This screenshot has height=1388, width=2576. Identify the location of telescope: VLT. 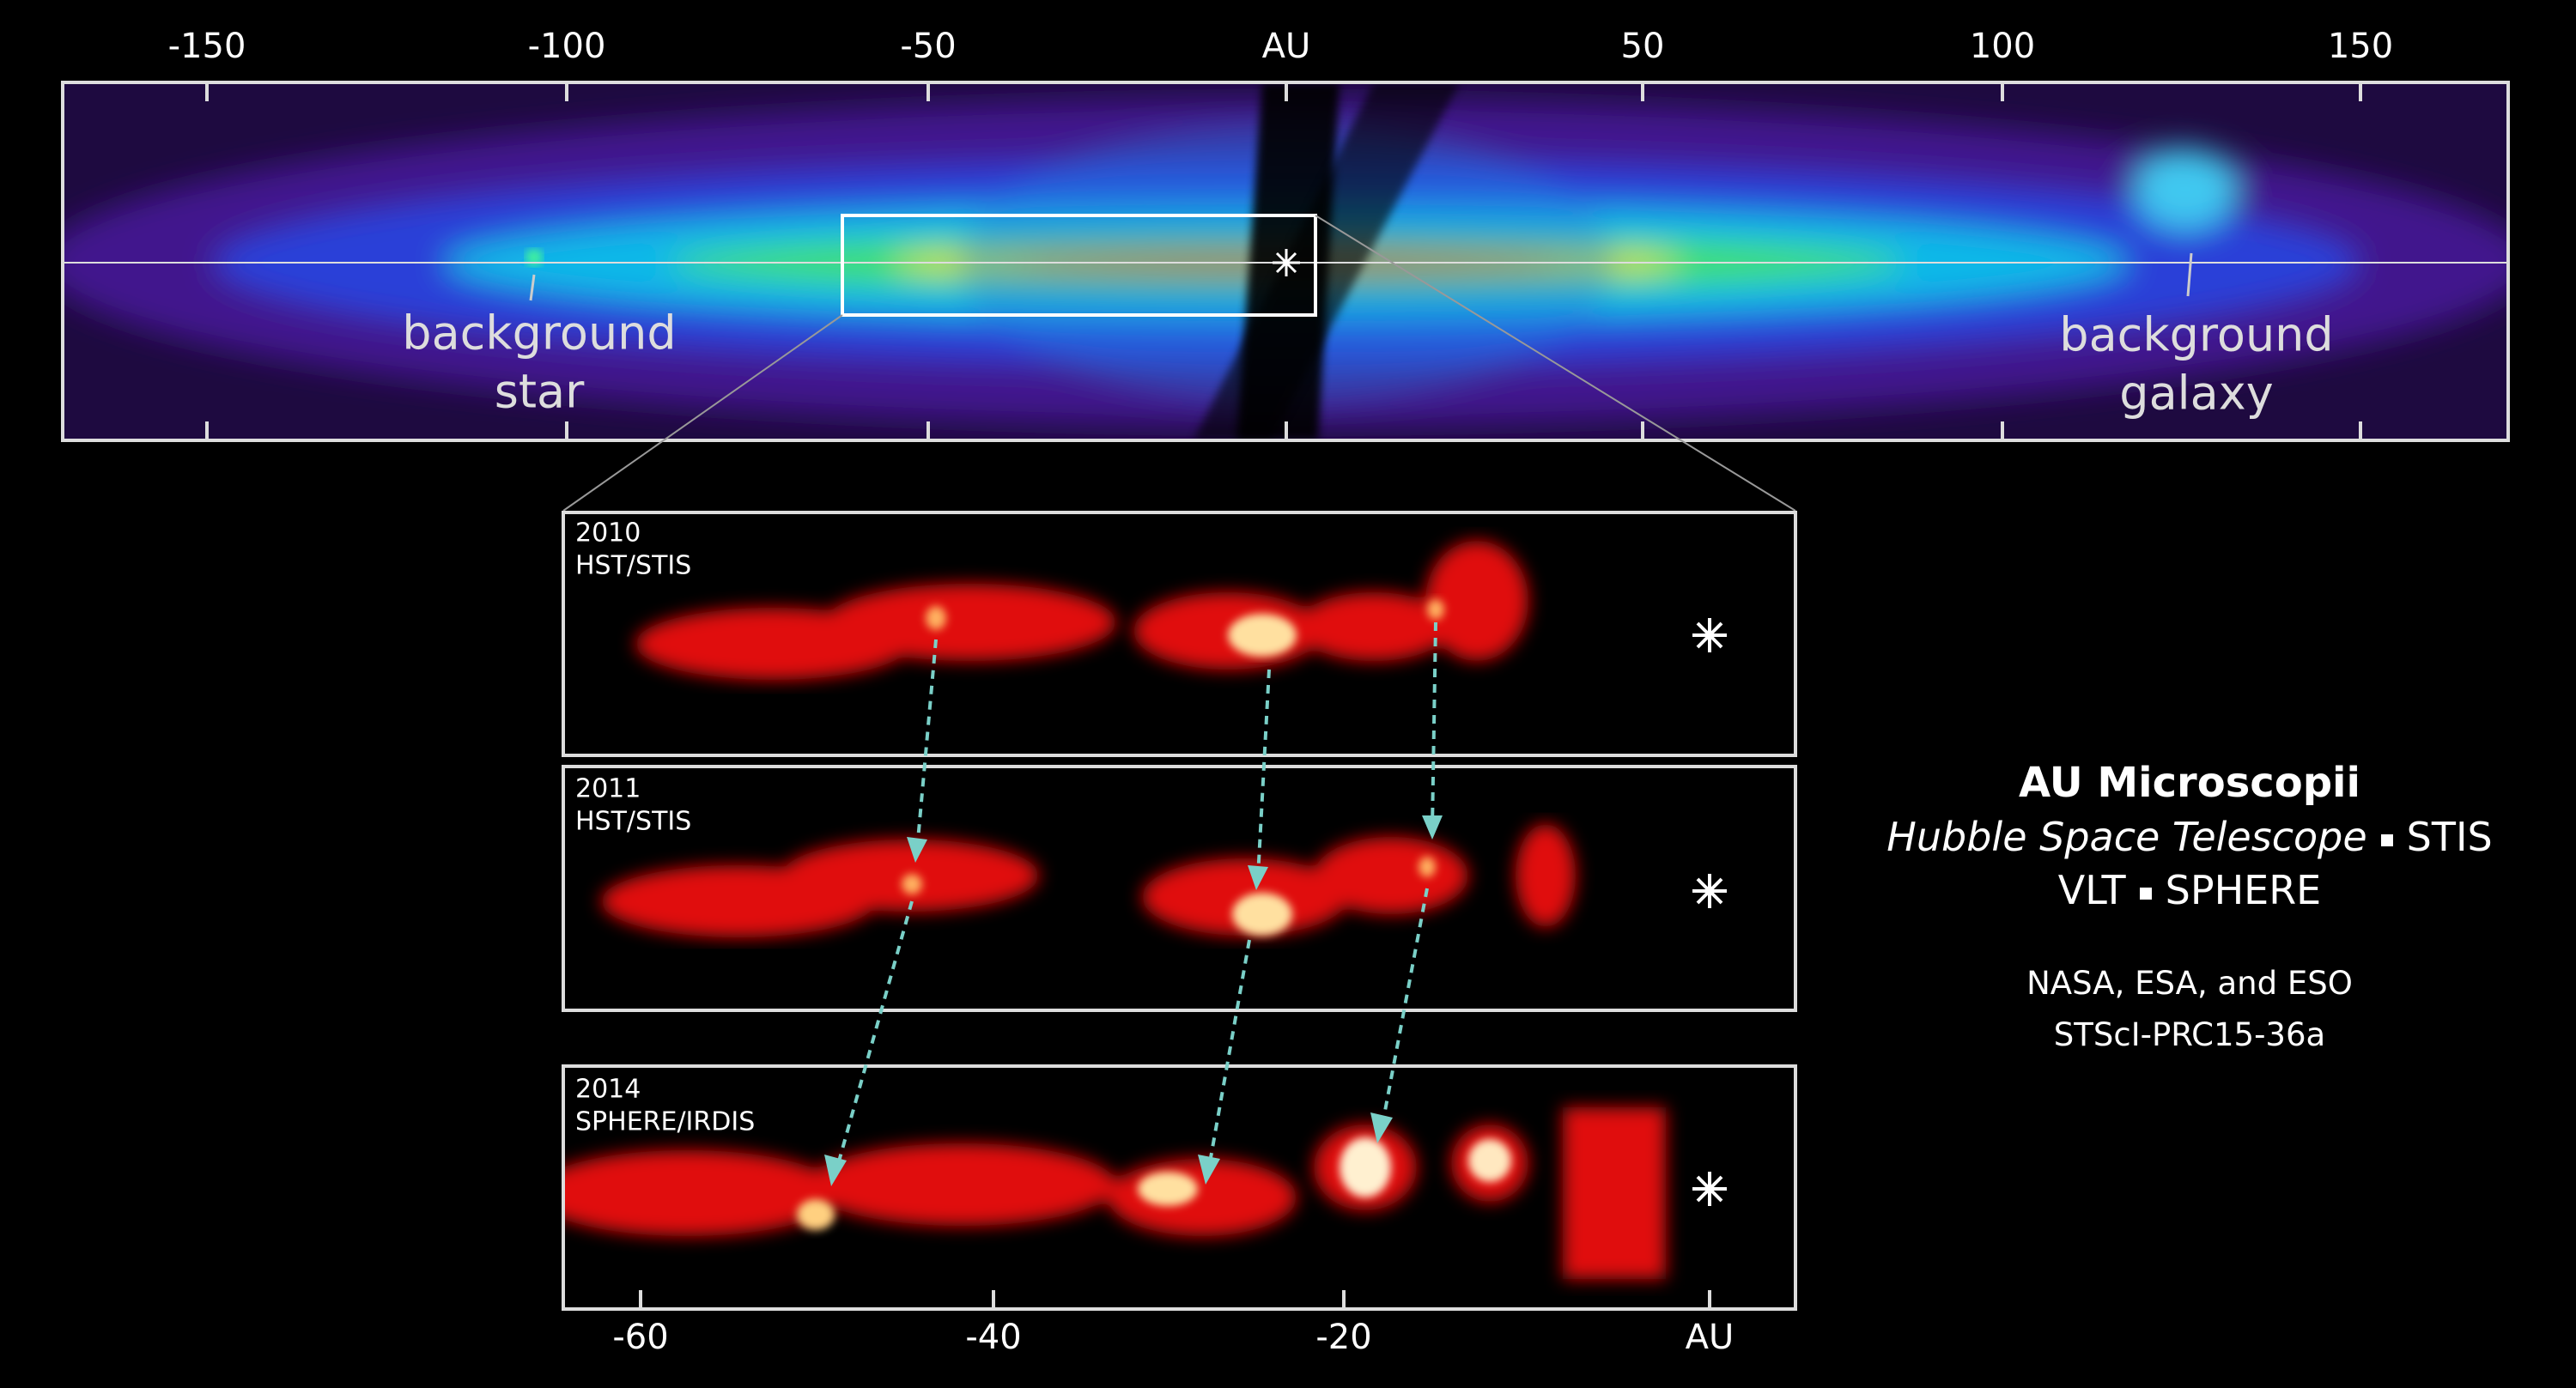
(2091, 890).